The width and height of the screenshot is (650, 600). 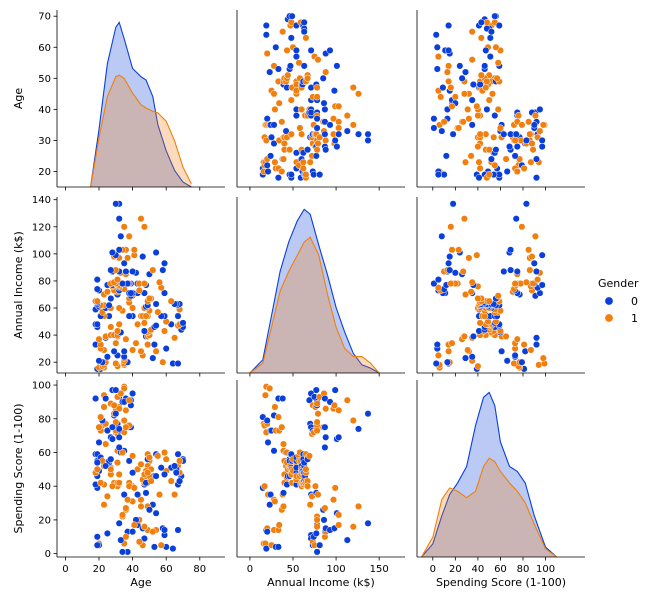 I want to click on y-tick-label: 30, so click(x=44, y=141).